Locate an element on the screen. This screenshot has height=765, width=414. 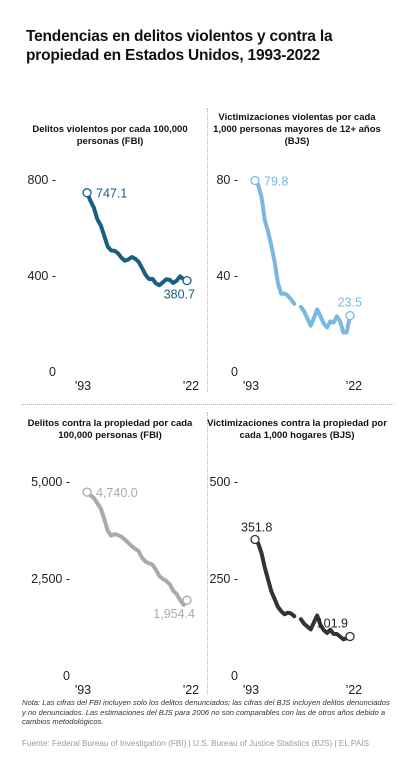
y-tick-label: 40 - is located at coordinates (227, 276).